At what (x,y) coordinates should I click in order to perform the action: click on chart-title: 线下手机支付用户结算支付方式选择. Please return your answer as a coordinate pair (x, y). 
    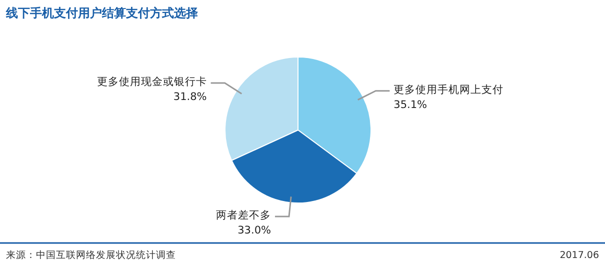
    Looking at the image, I should click on (101, 13).